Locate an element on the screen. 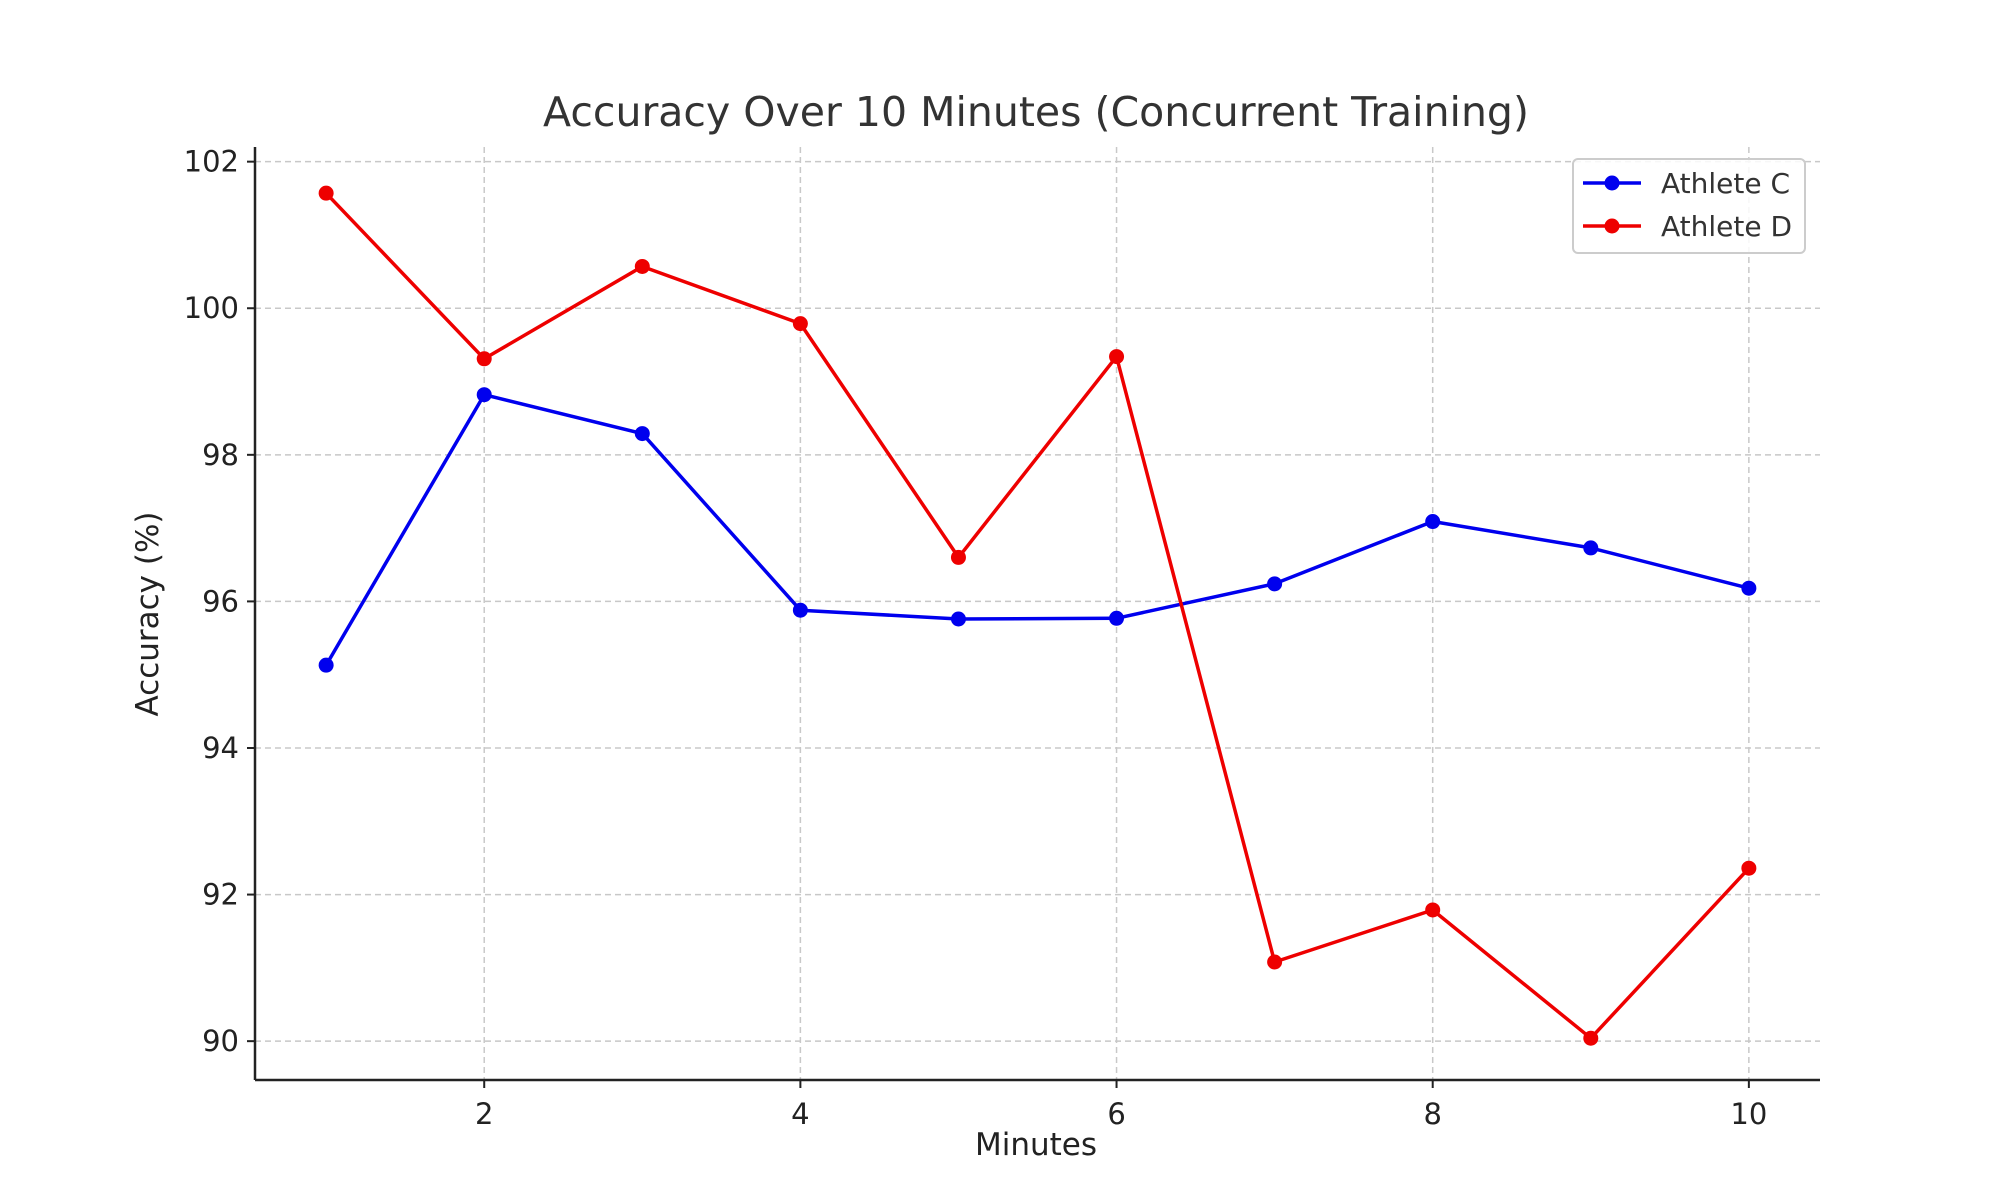 This screenshot has height=1200, width=2000. y-tick-label: 90 is located at coordinates (220, 1041).